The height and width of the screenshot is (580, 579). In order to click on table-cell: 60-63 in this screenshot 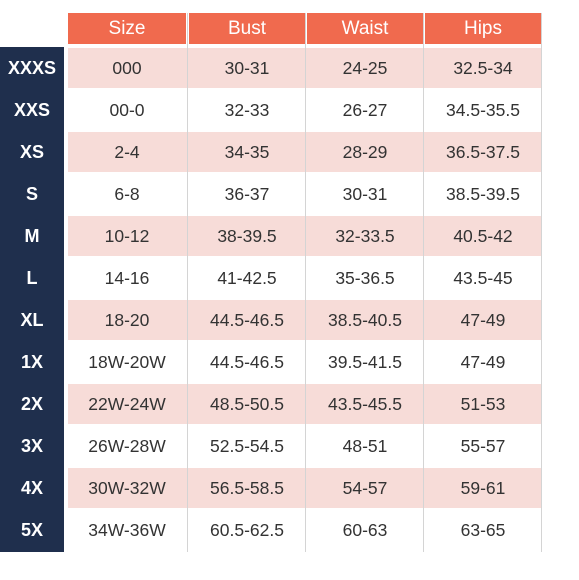, I will do `click(365, 529)`.